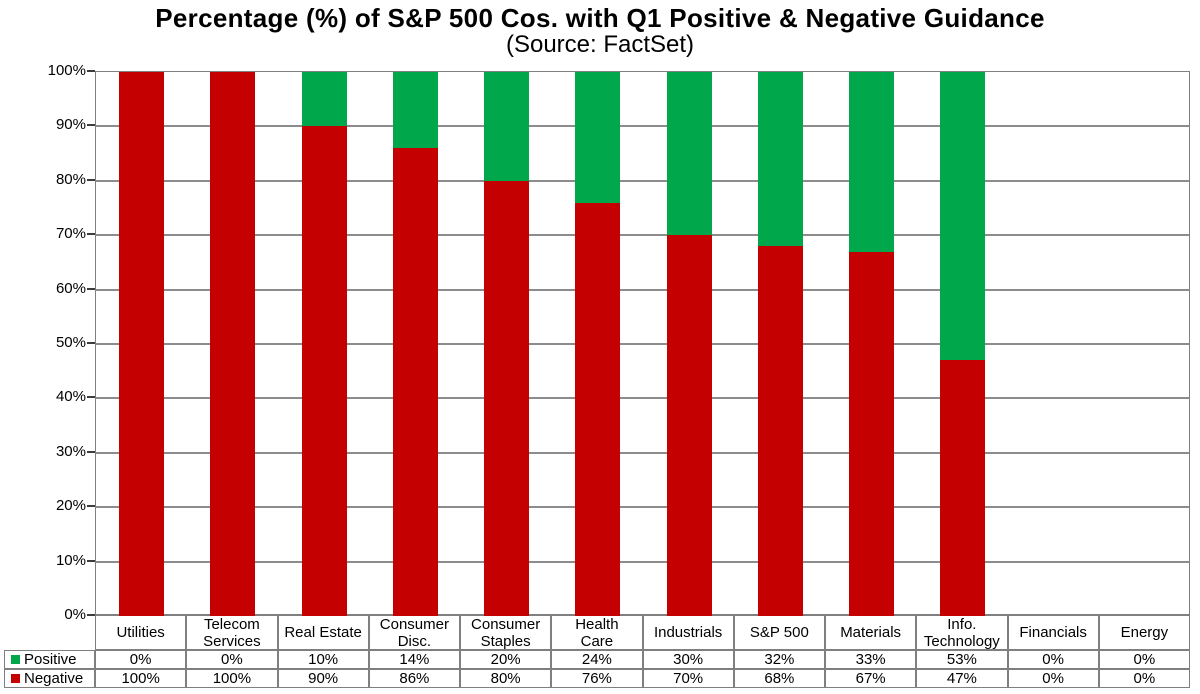  Describe the element at coordinates (323, 678) in the screenshot. I see `negative-value-cell: 90%` at that location.